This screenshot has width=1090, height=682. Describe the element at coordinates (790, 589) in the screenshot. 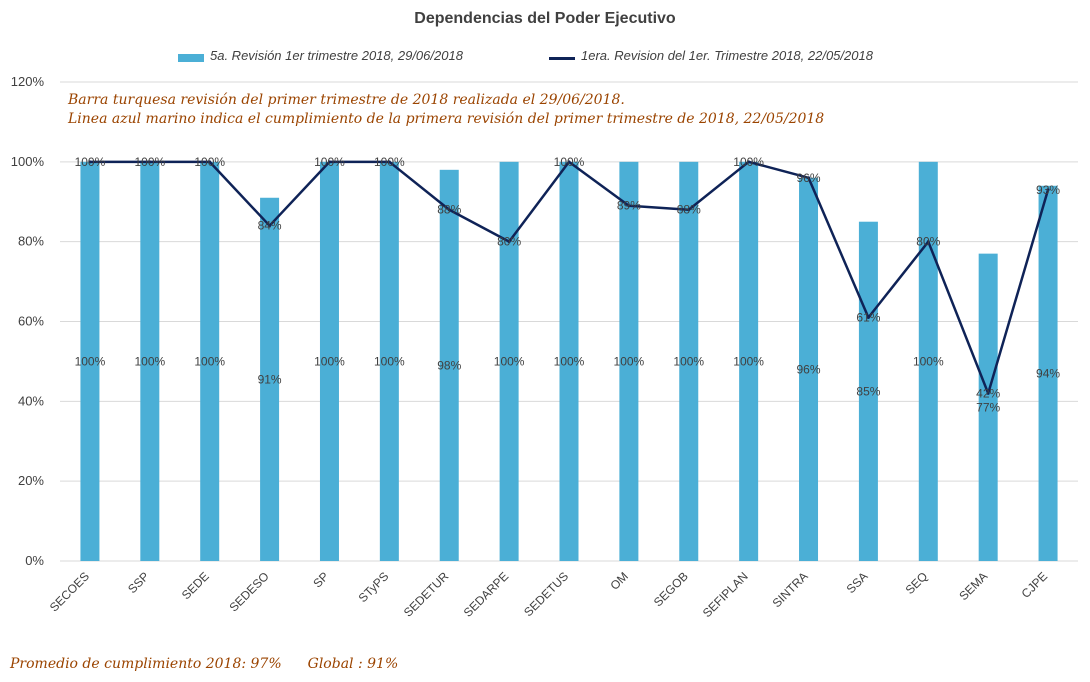

I see `x-tick-label: SINTRA` at that location.